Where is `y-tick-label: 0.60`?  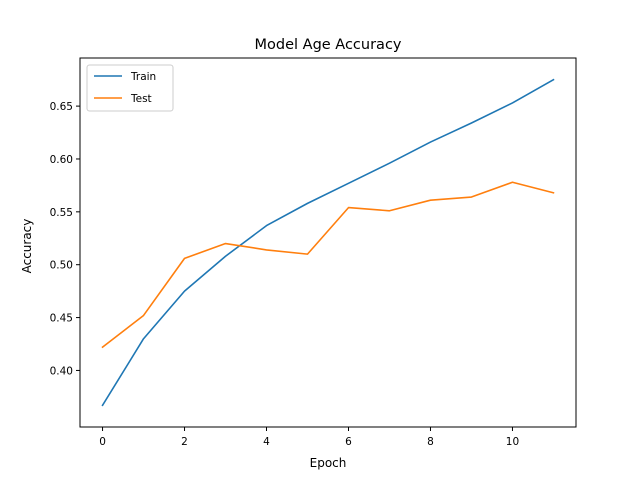 y-tick-label: 0.60 is located at coordinates (61, 160).